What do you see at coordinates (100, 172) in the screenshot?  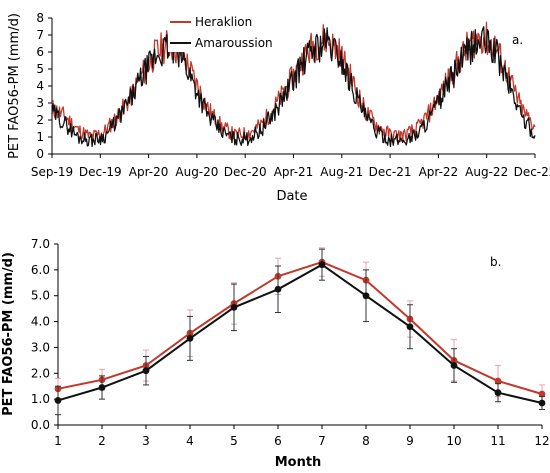 I see `panel-a-x-tick-label: Dec-19` at bounding box center [100, 172].